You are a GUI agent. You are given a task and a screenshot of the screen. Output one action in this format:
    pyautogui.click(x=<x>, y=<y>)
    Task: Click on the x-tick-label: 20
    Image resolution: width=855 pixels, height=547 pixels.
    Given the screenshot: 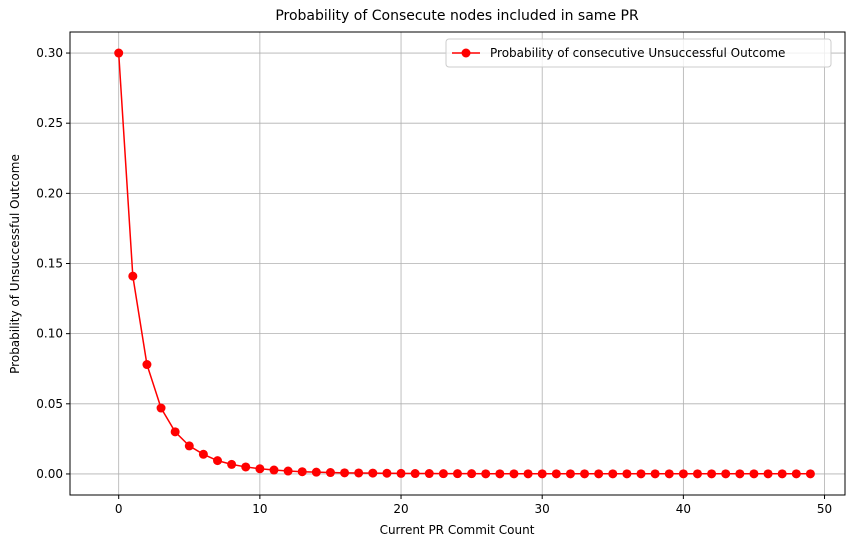 What is the action you would take?
    pyautogui.click(x=400, y=509)
    